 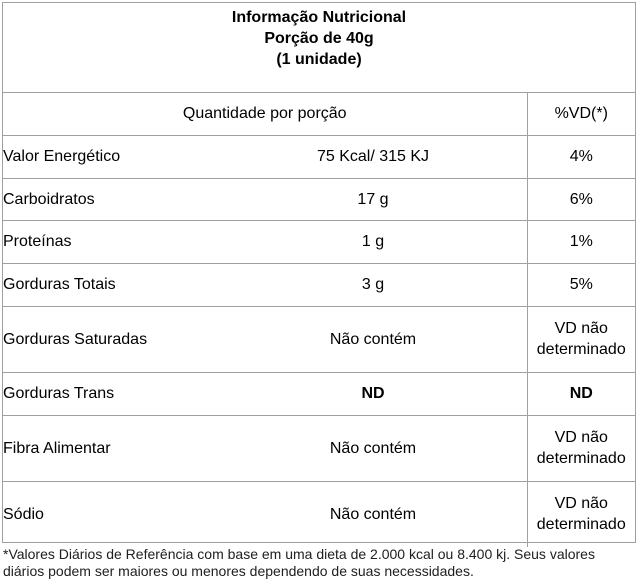 I want to click on nutrient-quantity: 3 g, so click(x=373, y=284).